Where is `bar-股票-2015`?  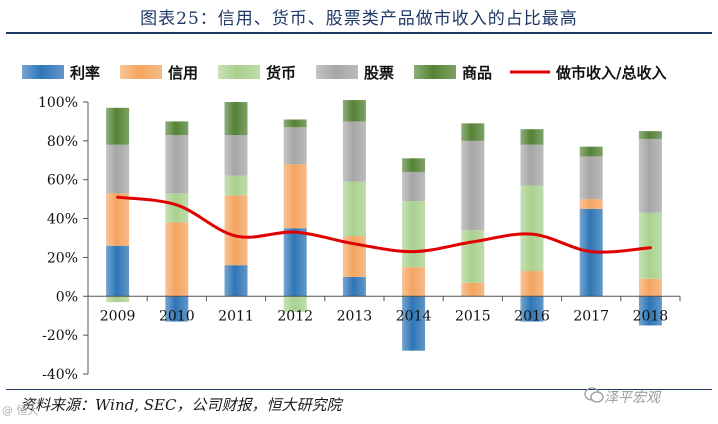
bar-股票-2015 is located at coordinates (473, 185).